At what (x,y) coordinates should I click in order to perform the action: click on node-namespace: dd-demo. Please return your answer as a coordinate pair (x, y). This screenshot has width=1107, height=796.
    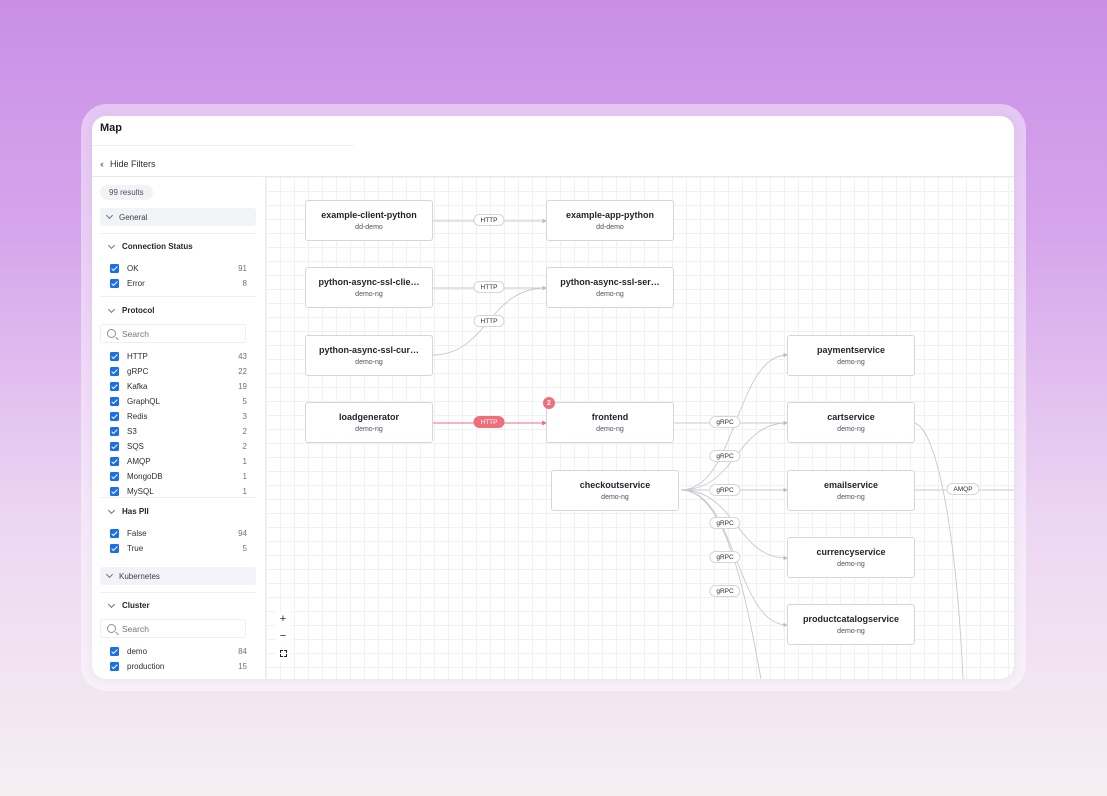
    Looking at the image, I should click on (610, 227).